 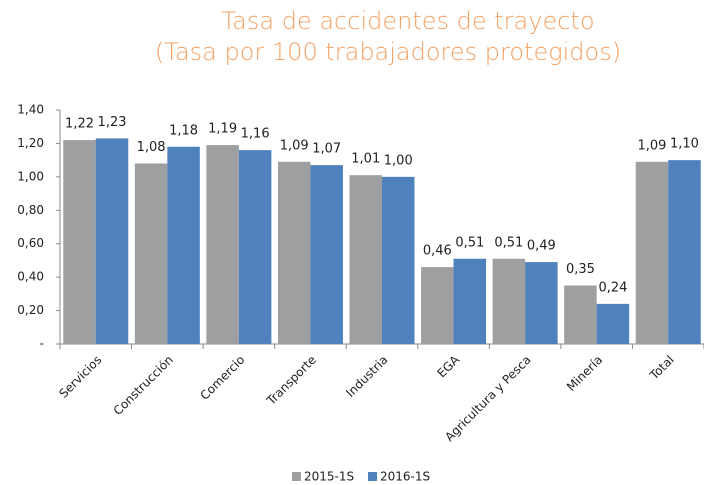 What do you see at coordinates (42, 344) in the screenshot?
I see `y-tick-label: -` at bounding box center [42, 344].